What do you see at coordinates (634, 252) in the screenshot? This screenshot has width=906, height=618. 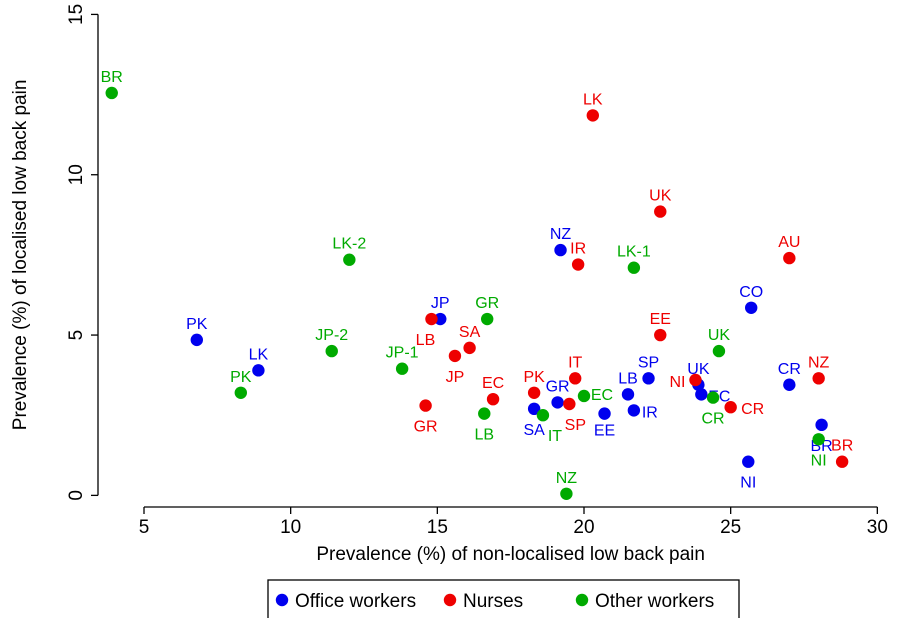 I see `point-label: LK-1` at bounding box center [634, 252].